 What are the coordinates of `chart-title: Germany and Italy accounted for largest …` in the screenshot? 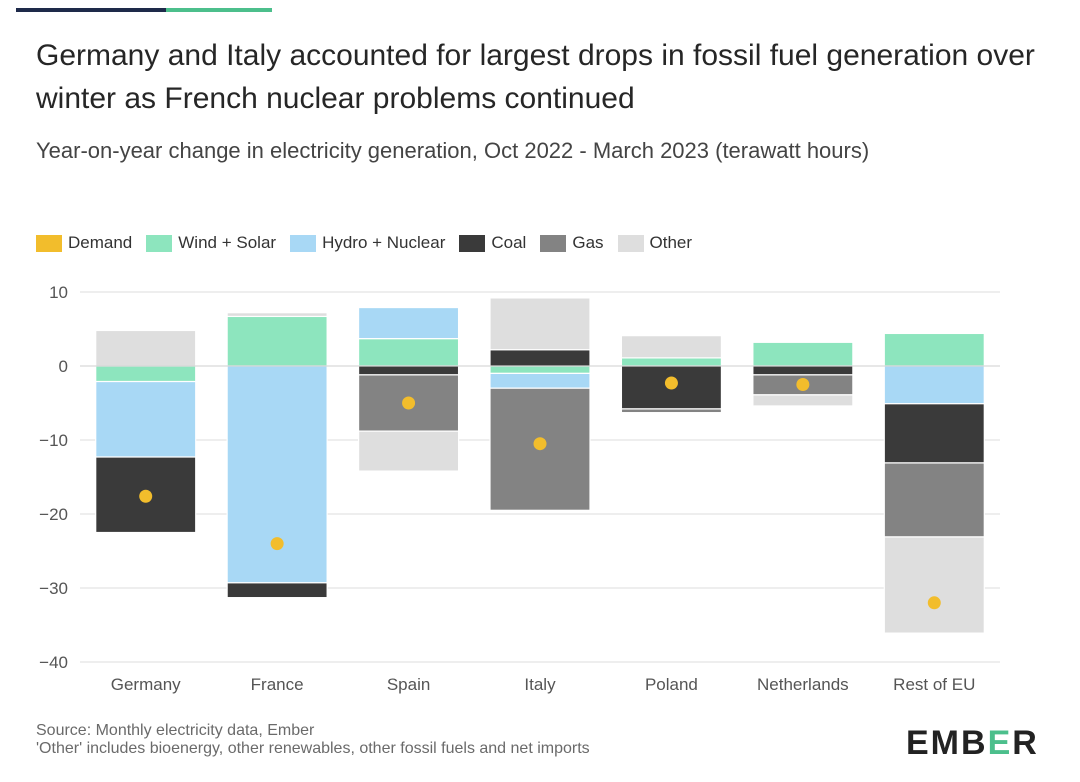 It's located at (535, 77).